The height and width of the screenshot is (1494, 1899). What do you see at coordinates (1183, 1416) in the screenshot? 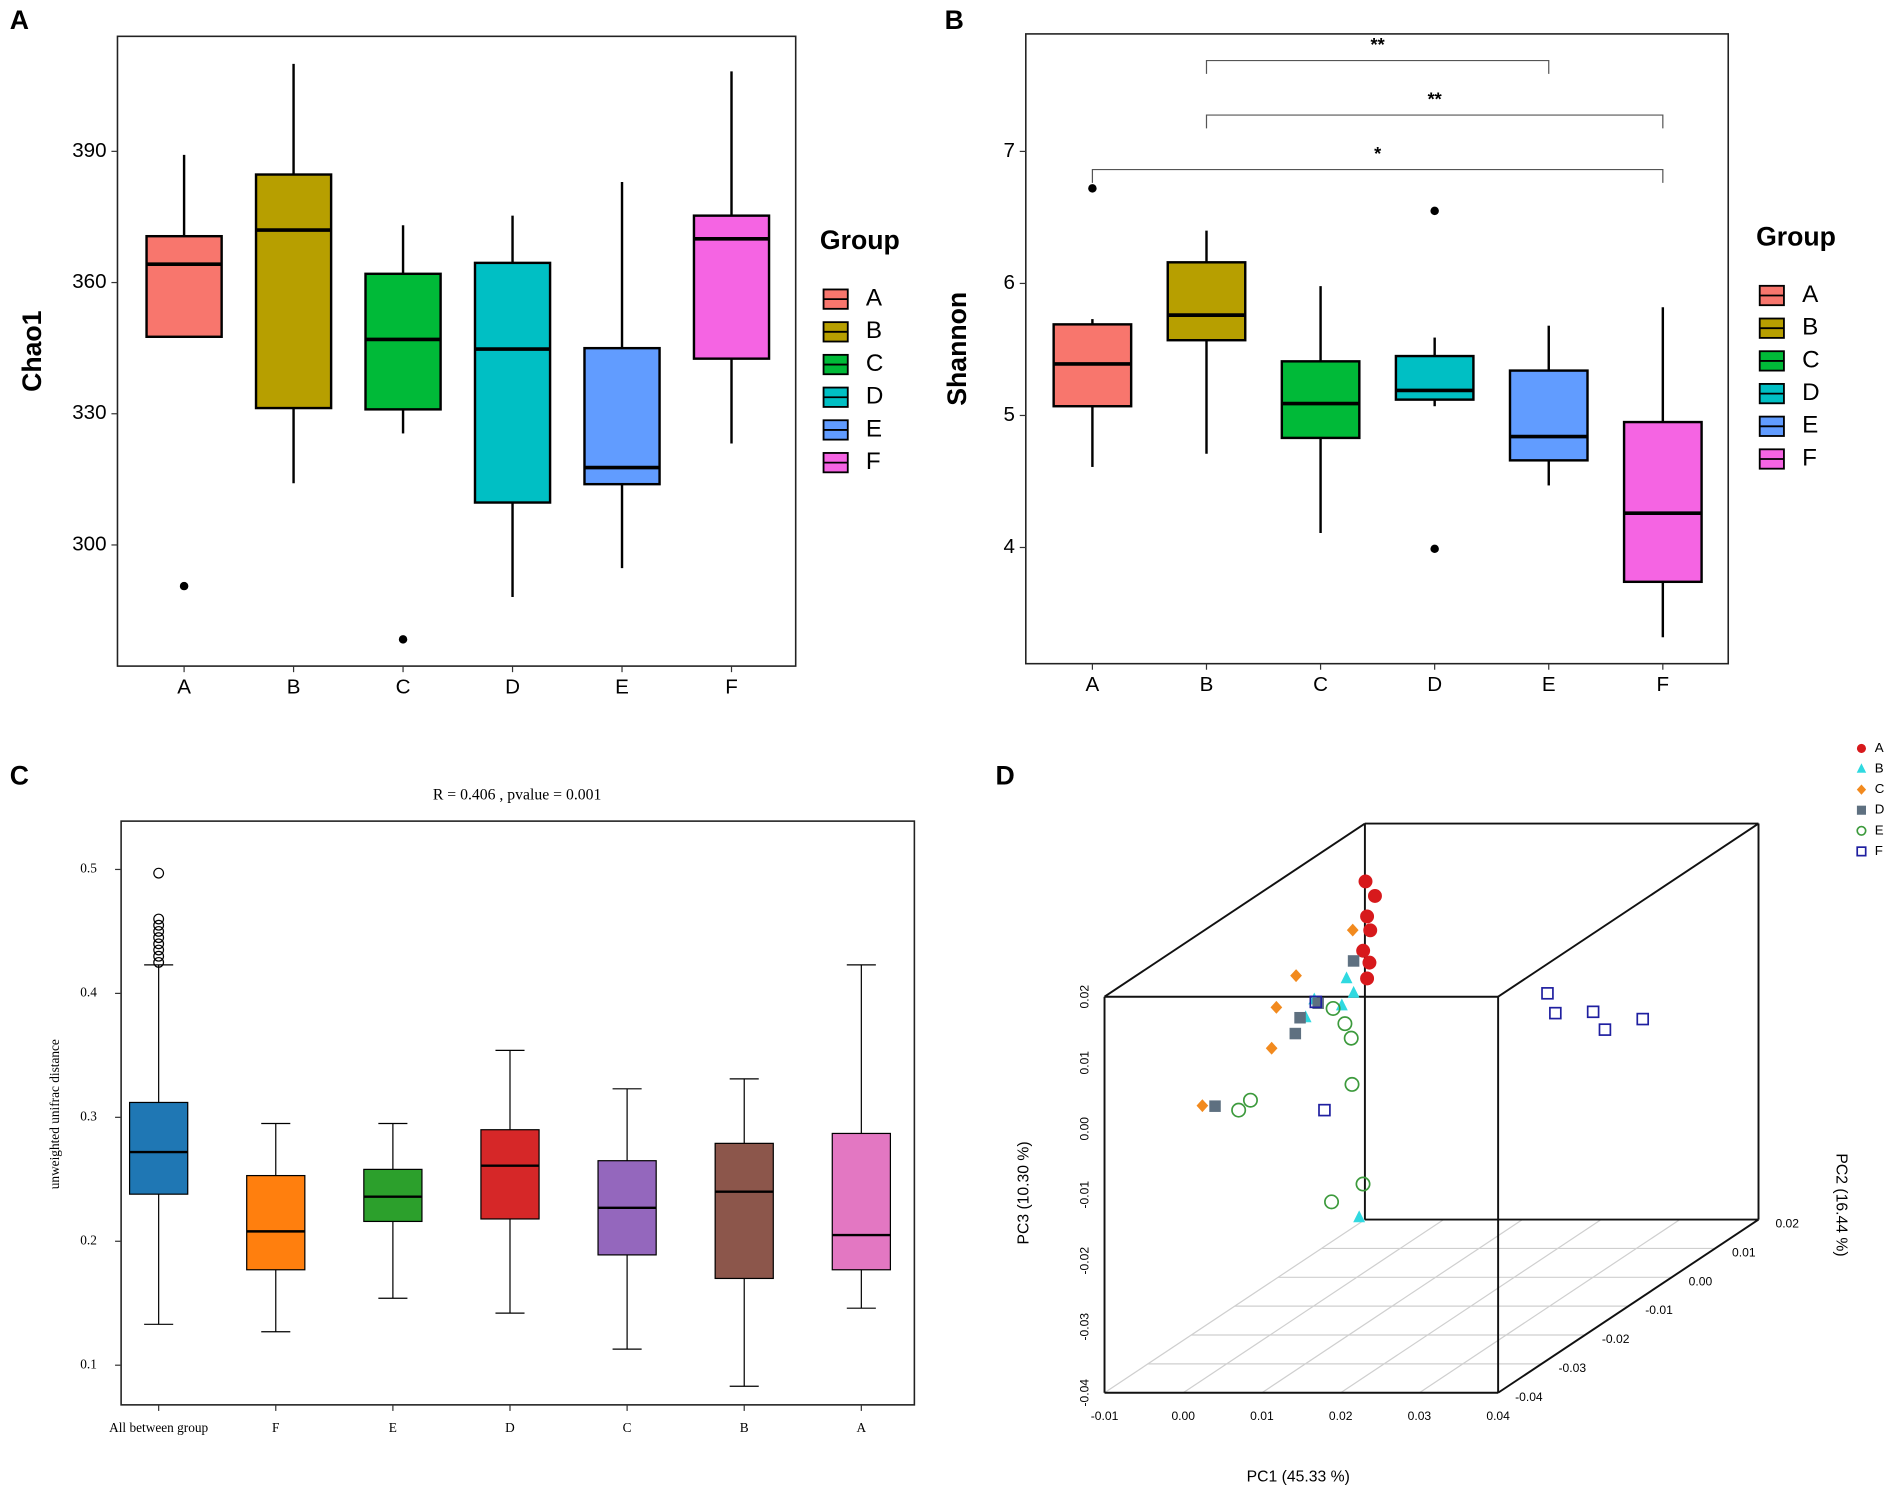
I see `x-tick-label: 0.00` at bounding box center [1183, 1416].